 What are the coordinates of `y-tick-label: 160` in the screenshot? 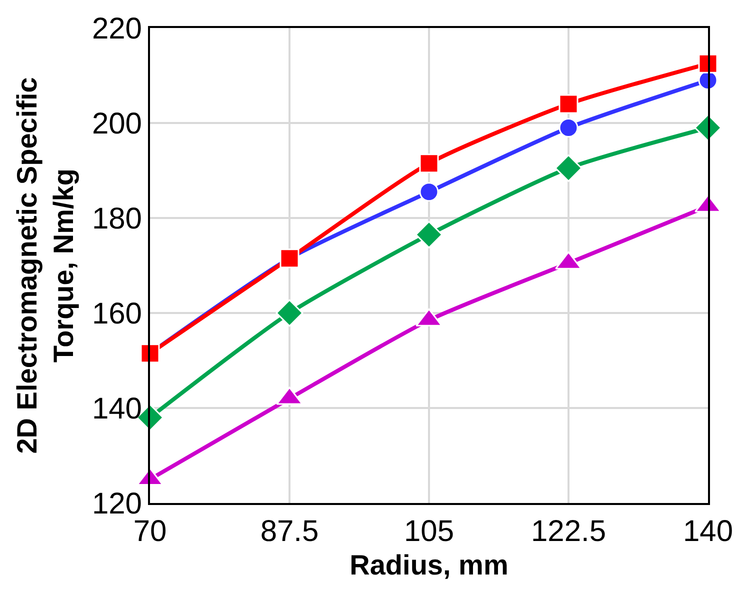 It's located at (117, 314).